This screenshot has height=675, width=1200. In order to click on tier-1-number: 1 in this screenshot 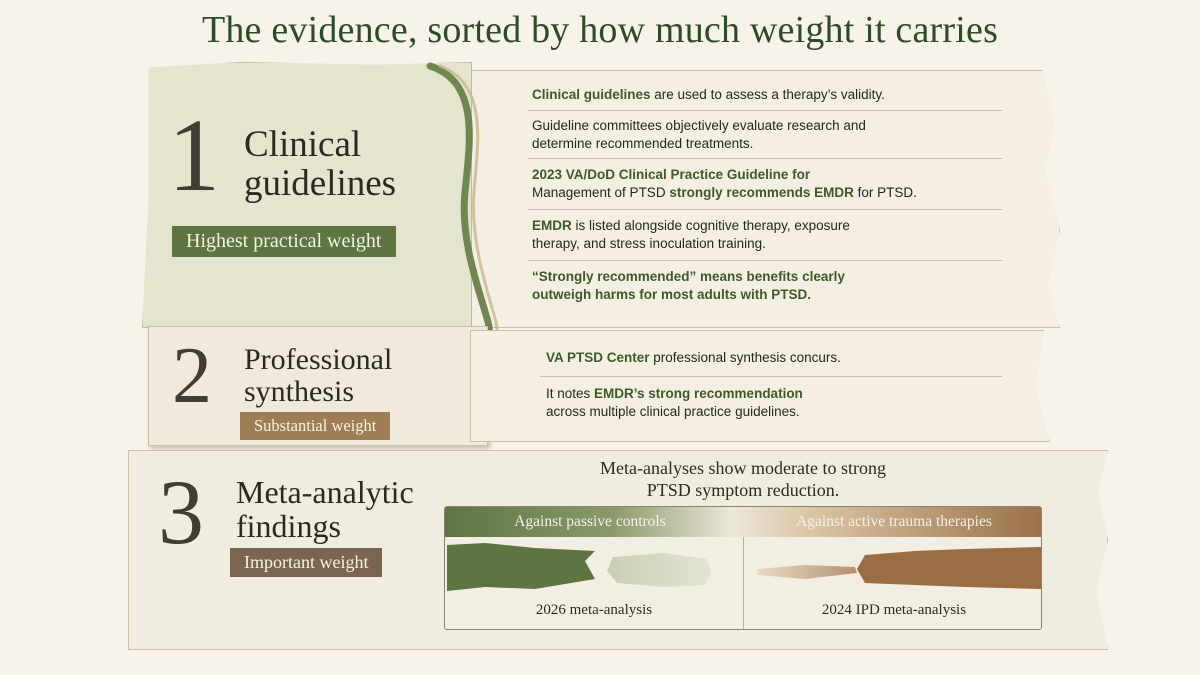, I will do `click(194, 155)`.